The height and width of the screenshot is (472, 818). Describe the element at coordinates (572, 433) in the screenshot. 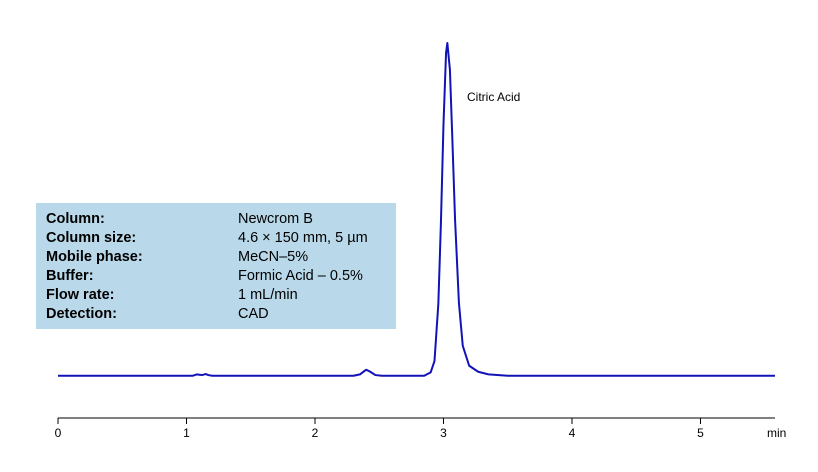

I see `x-tick-label: 4` at that location.